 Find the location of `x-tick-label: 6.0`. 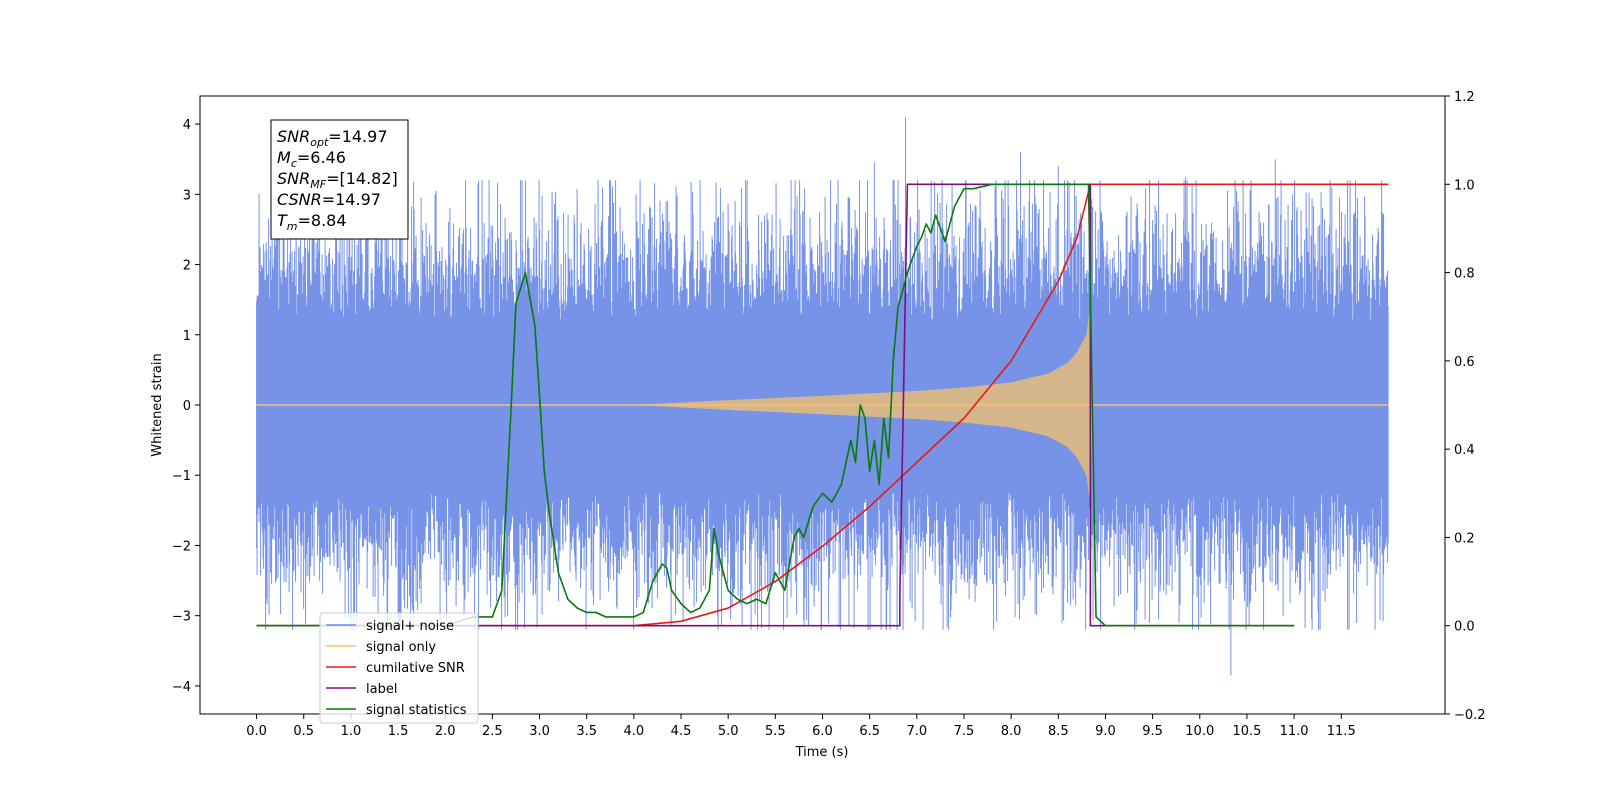

x-tick-label: 6.0 is located at coordinates (822, 731).